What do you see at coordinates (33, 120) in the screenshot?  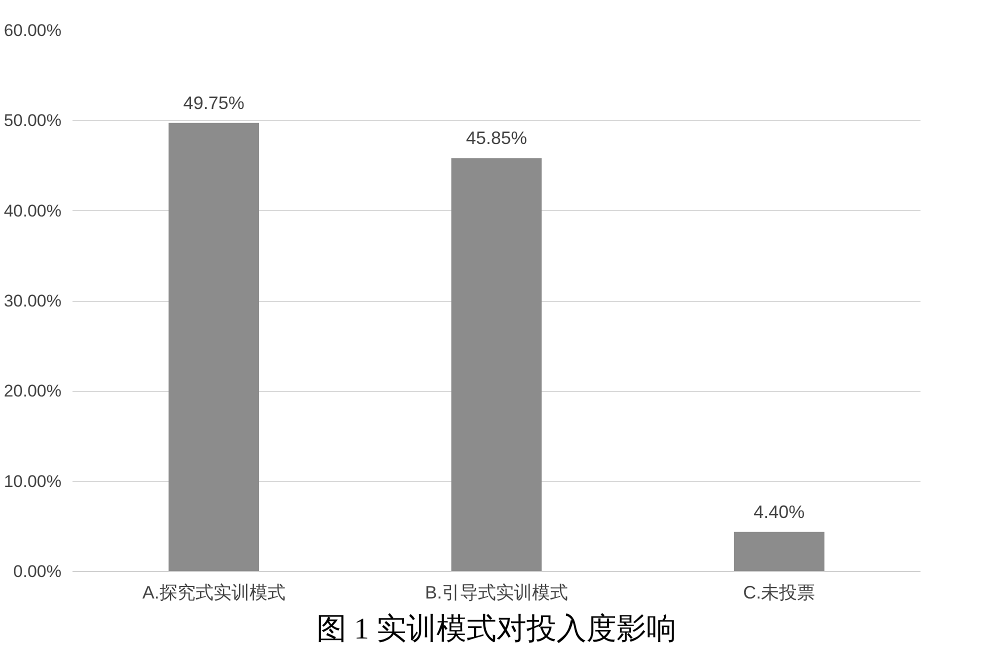 I see `y-tick-label: 50.00%` at bounding box center [33, 120].